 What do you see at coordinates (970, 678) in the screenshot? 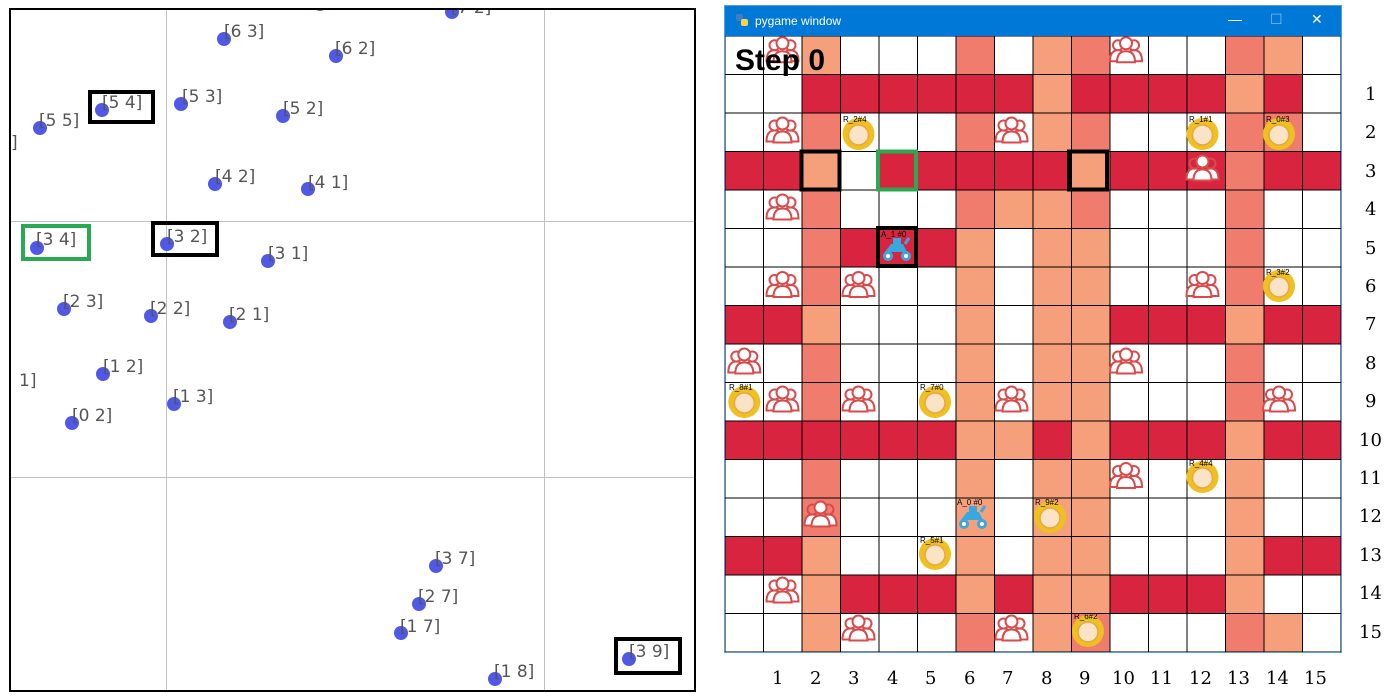
I see `column-label: 6` at bounding box center [970, 678].